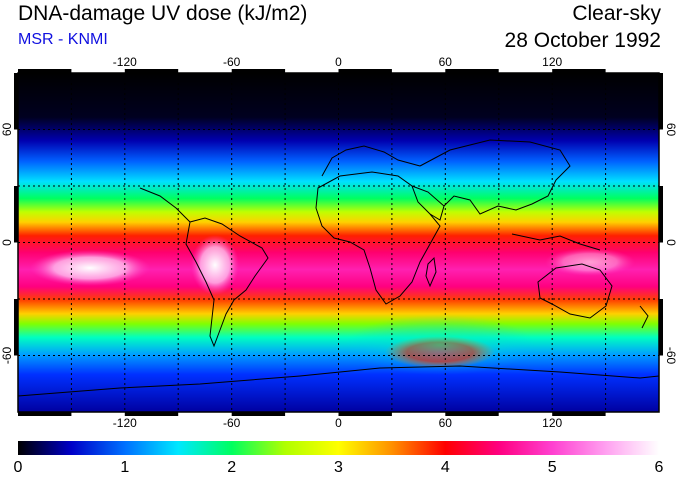 This screenshot has width=678, height=480. Describe the element at coordinates (495, 177) in the screenshot. I see `asia-outline` at that location.